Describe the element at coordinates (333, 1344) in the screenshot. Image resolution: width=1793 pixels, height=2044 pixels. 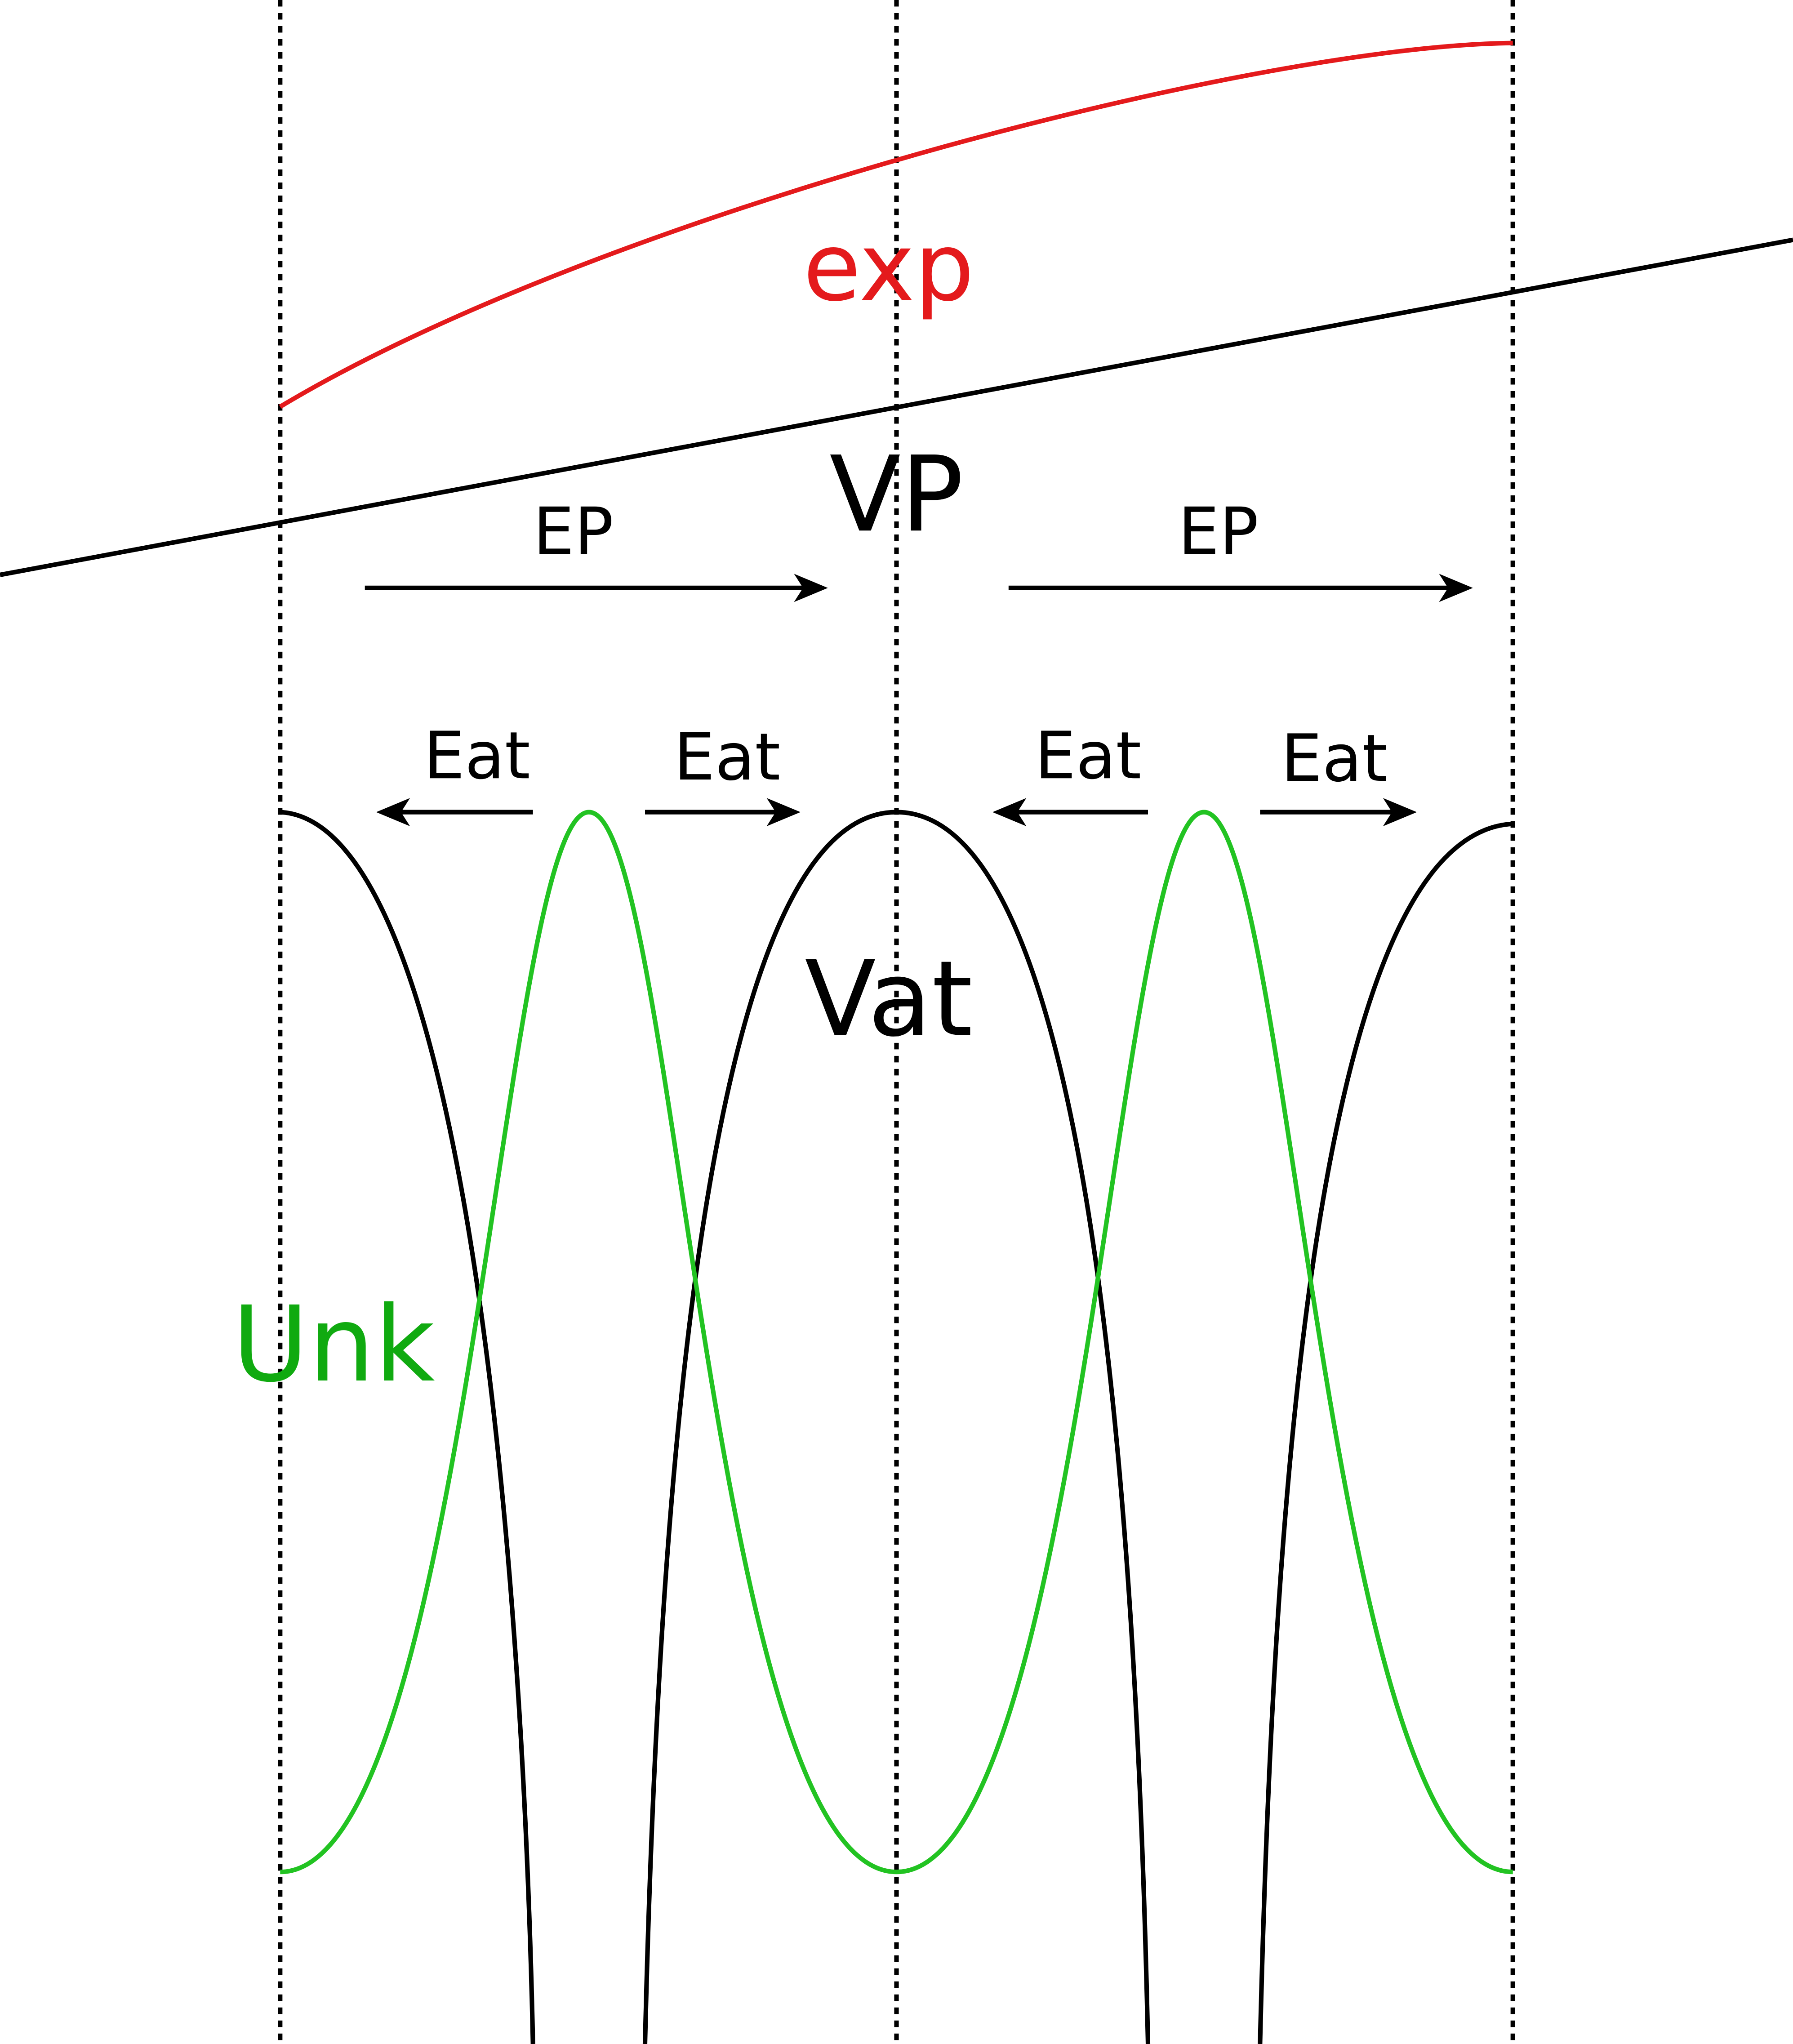
I see `unk-label: Unk` at that location.